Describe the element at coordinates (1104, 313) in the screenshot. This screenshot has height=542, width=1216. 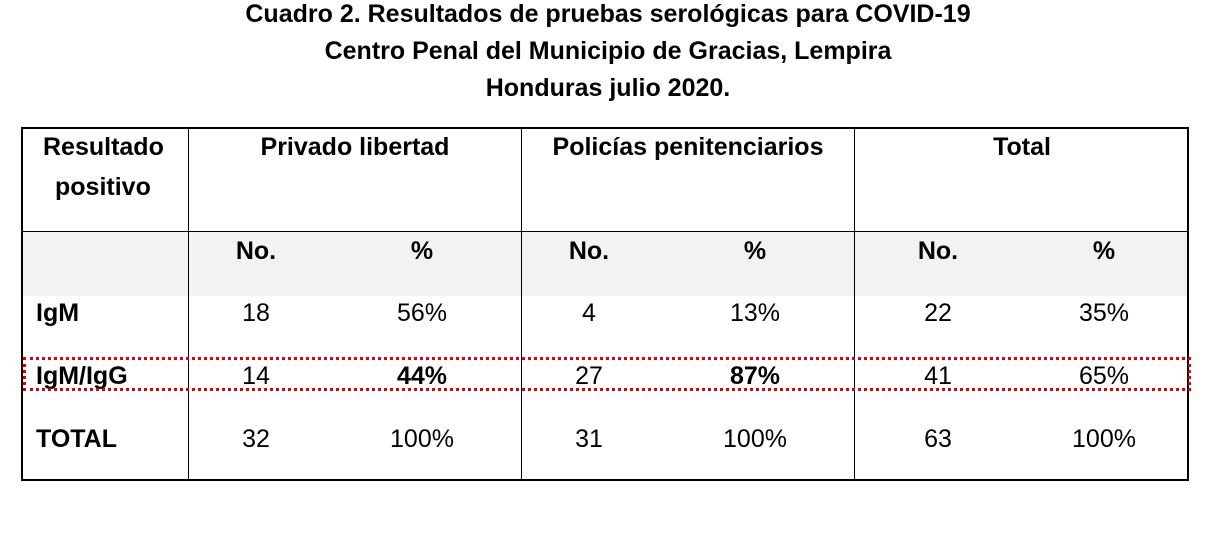
I see `cell-value: 35%` at that location.